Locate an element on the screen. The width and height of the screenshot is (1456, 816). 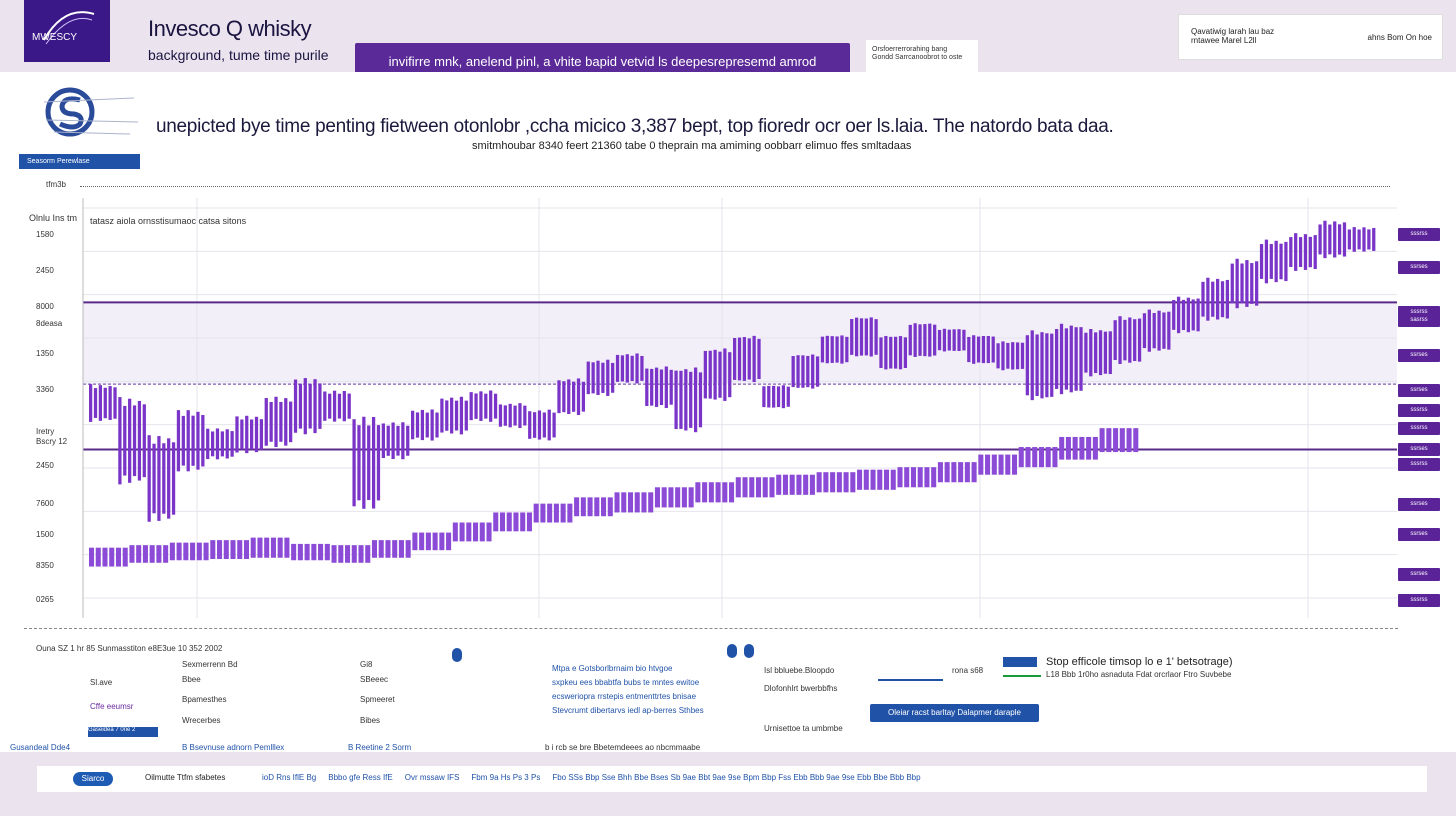
taskbar-item: Bbbo gfe Ress IfE is located at coordinates (360, 777).